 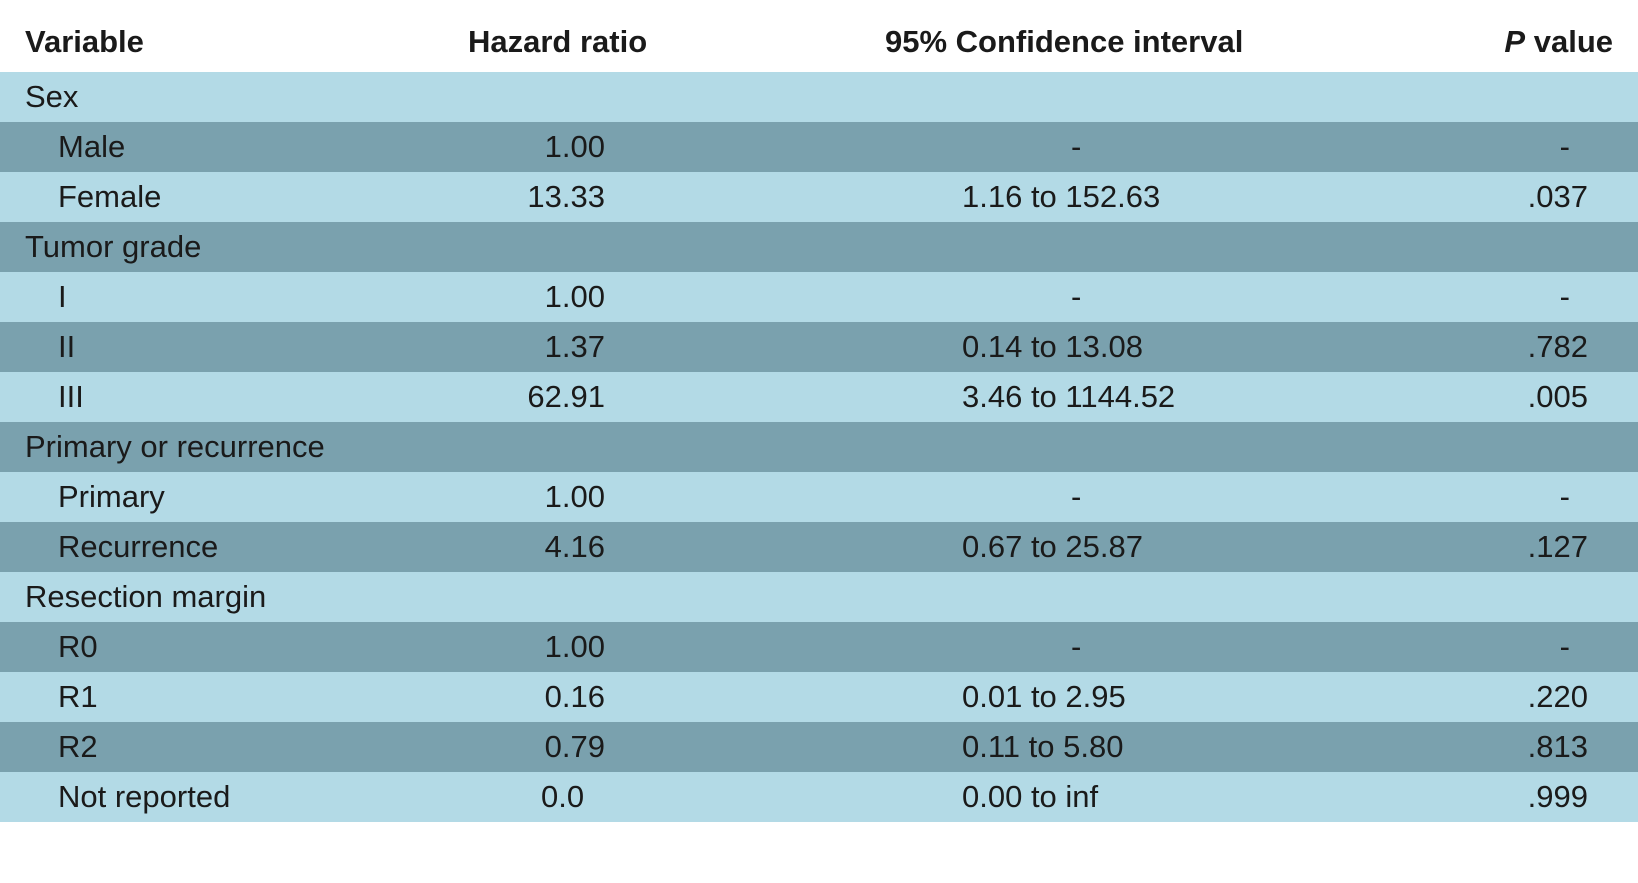 What do you see at coordinates (574, 346) in the screenshot?
I see `hazard-ratio-value: 1.37` at bounding box center [574, 346].